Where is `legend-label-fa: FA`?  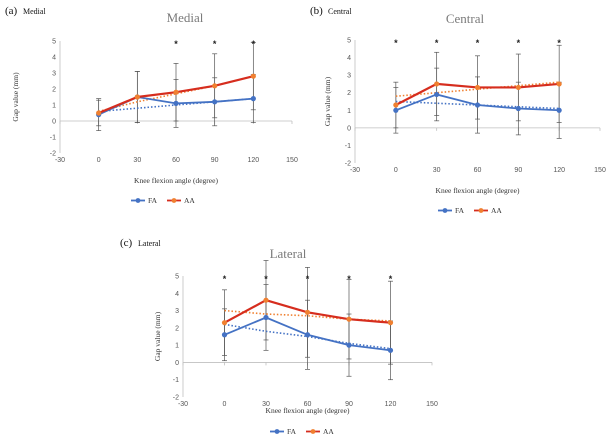
legend-label-fa: FA is located at coordinates (292, 431).